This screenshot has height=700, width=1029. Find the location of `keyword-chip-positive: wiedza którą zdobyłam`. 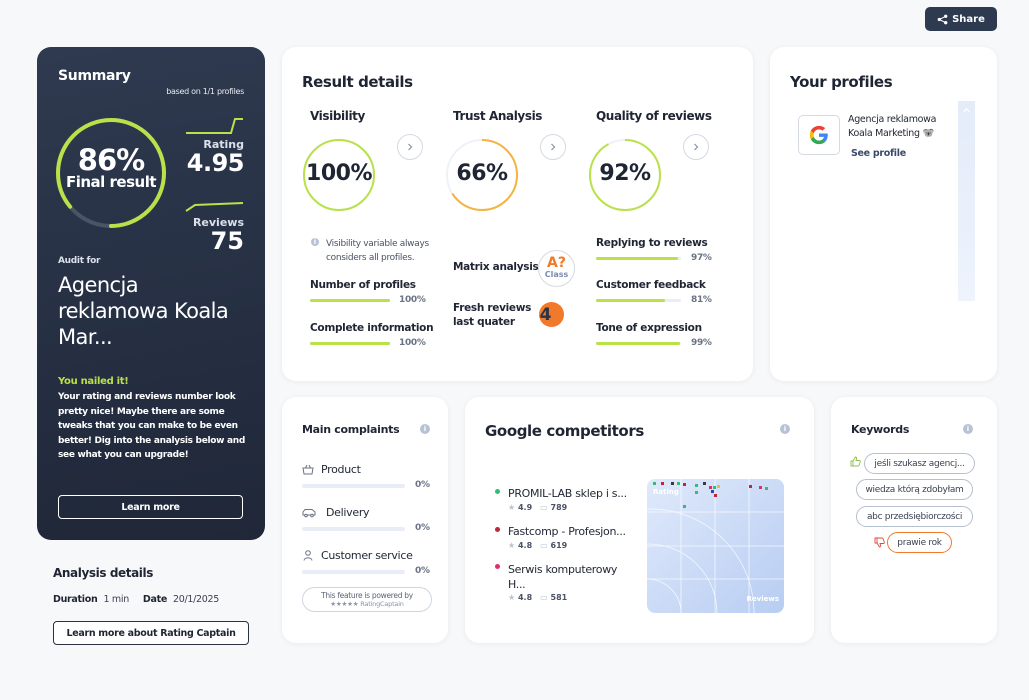

keyword-chip-positive: wiedza którą zdobyłam is located at coordinates (914, 489).